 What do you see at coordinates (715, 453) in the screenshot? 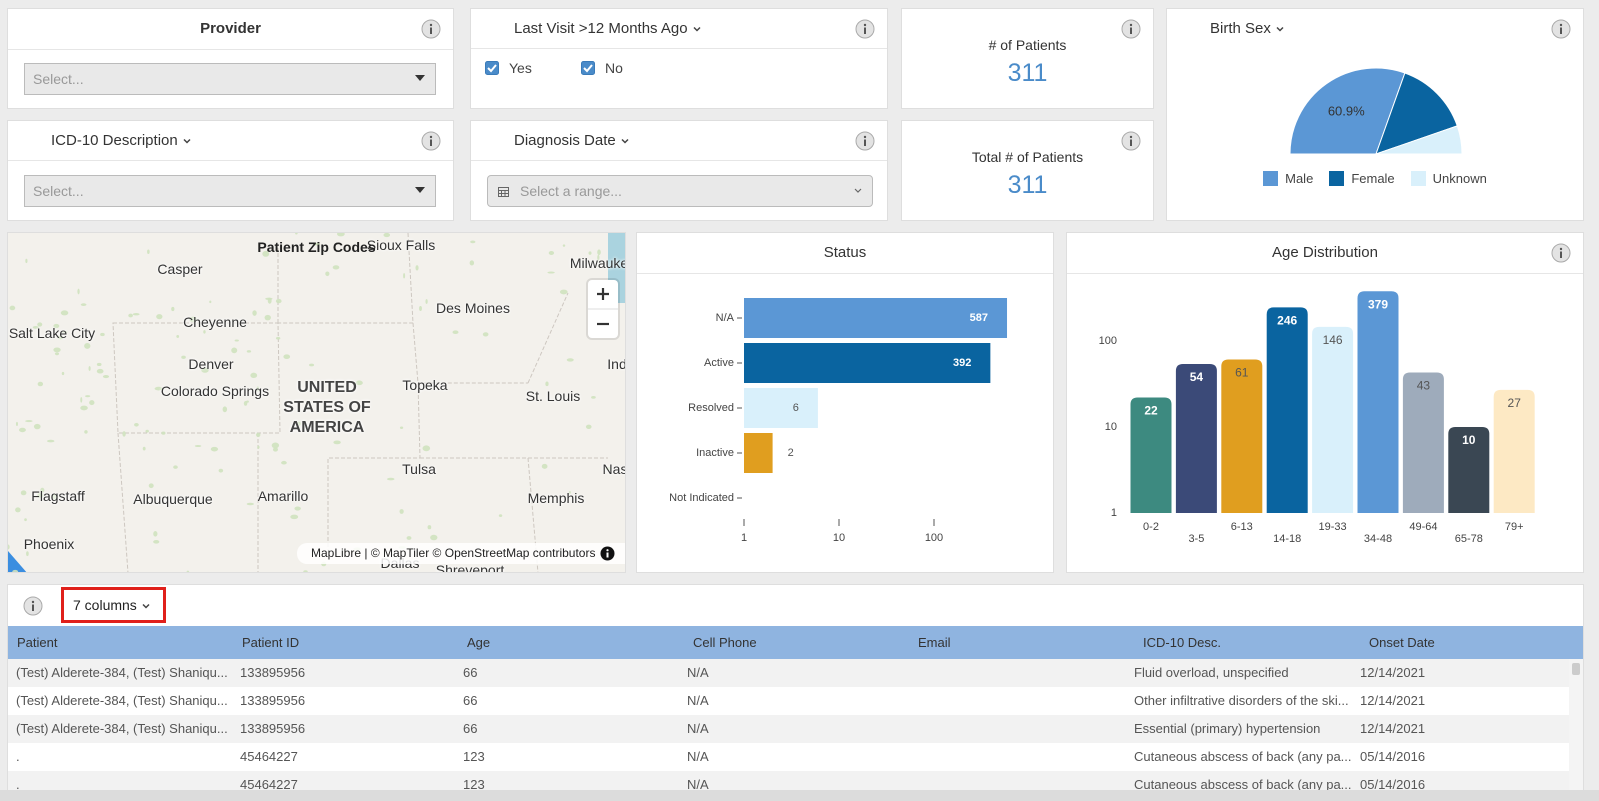
I see `y-tick-label: Inactive` at bounding box center [715, 453].